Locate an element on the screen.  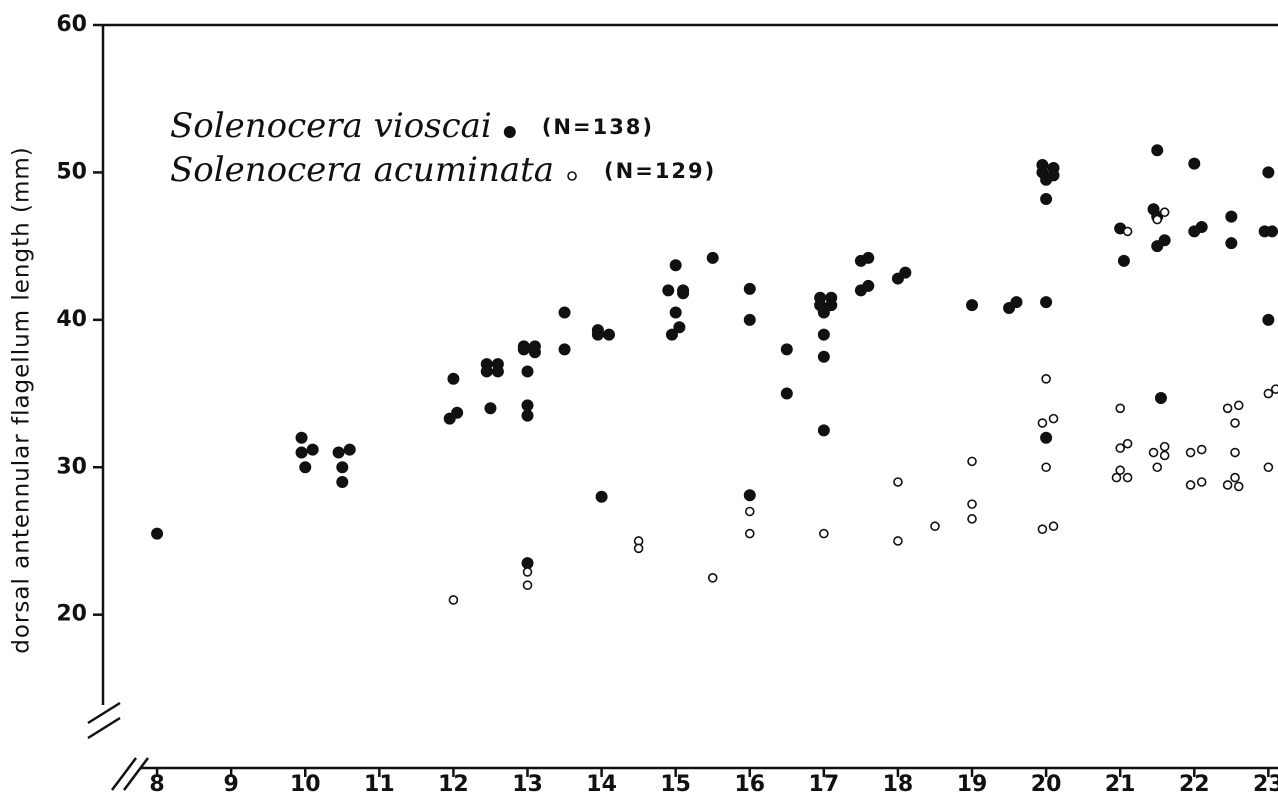
y-tick-label: 40 is located at coordinates (71, 319).